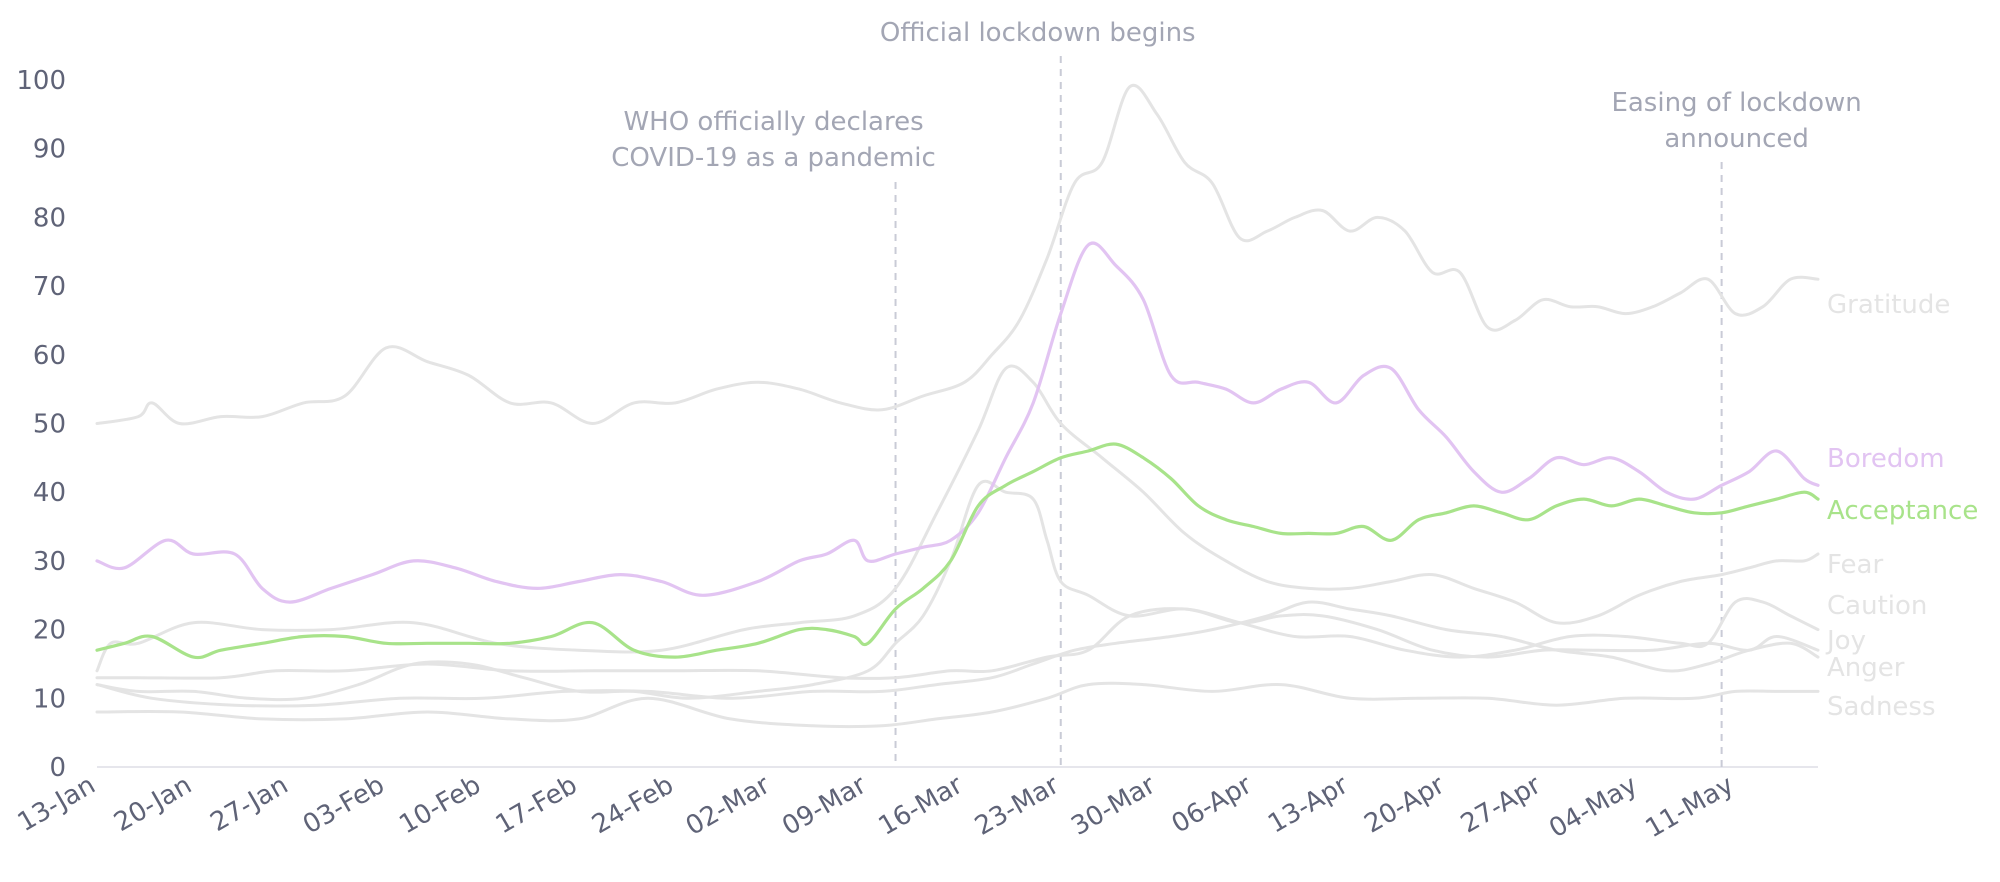 This screenshot has width=2000, height=882. I want to click on x-tick-label: 27-Jan, so click(250, 804).